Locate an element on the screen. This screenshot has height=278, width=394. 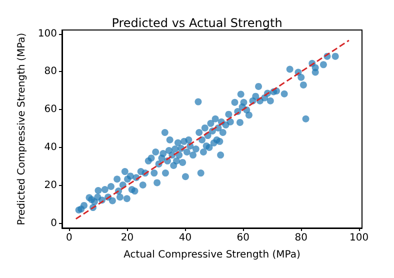
y-tick-label: 60 is located at coordinates (50, 110).